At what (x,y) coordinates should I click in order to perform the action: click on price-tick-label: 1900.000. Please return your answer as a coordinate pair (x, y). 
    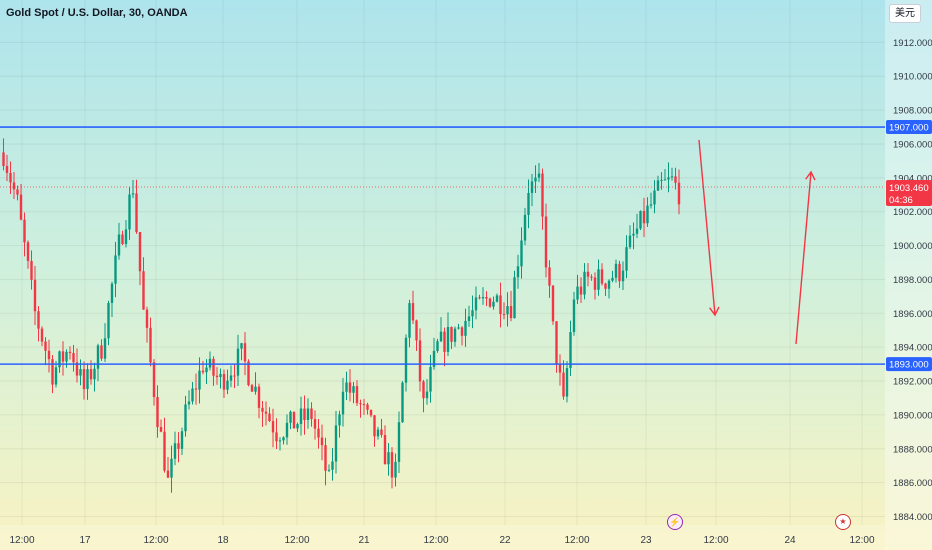
    Looking at the image, I should click on (912, 246).